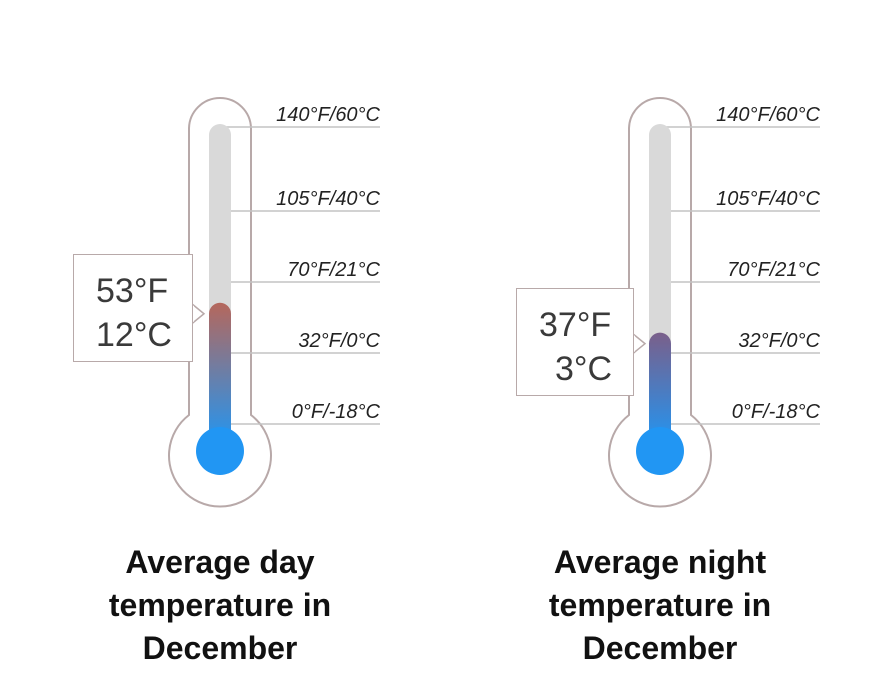 Image resolution: width=880 pixels, height=680 pixels. Describe the element at coordinates (776, 412) in the screenshot. I see `night-tick-label: 0°F/-18°C` at that location.